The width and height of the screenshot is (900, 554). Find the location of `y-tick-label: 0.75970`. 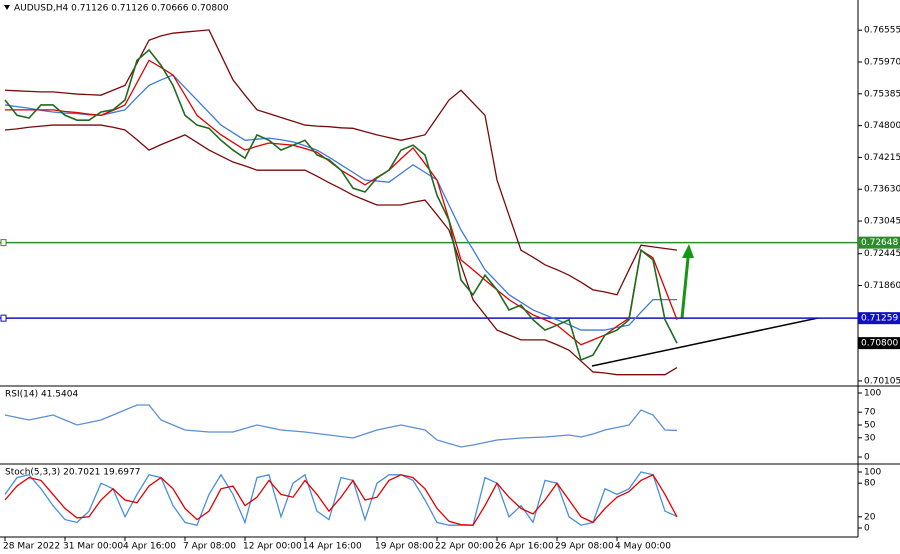

y-tick-label: 0.75970 is located at coordinates (882, 62).